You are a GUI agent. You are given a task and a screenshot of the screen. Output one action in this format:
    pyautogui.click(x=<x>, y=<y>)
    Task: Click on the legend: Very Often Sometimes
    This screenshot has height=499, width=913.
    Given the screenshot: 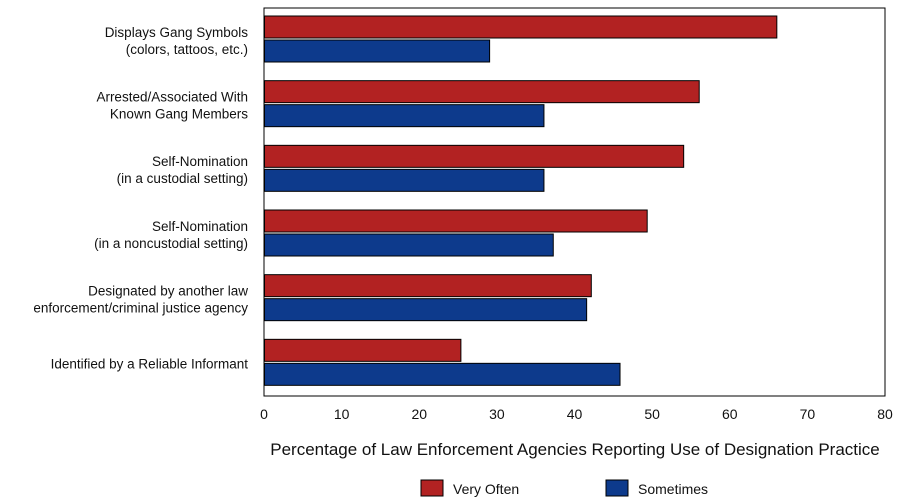 What is the action you would take?
    pyautogui.click(x=564, y=488)
    